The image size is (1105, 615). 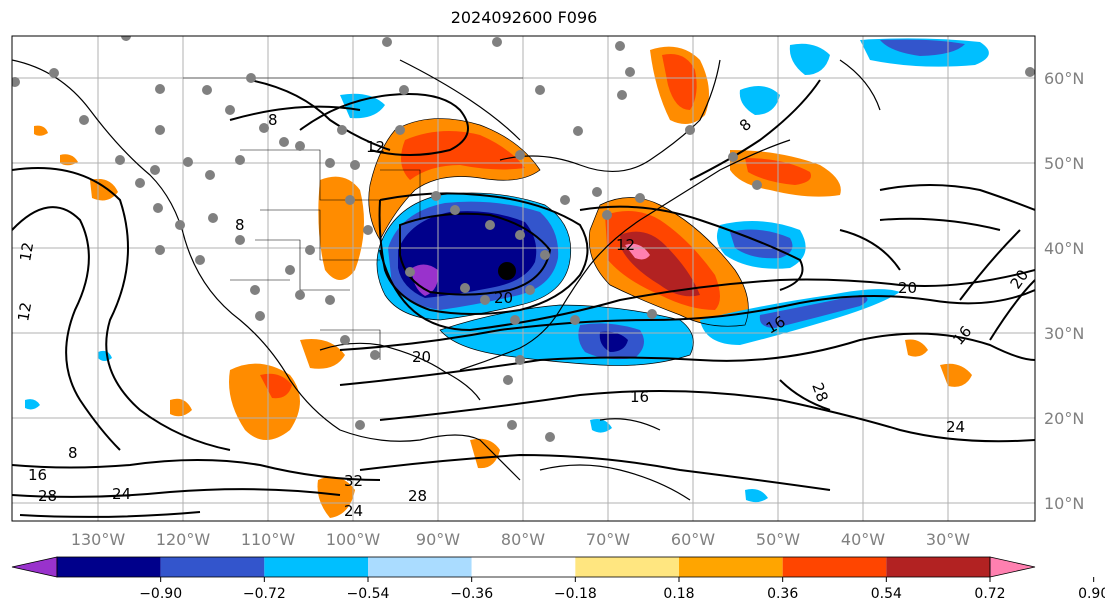 What do you see at coordinates (1064, 503) in the screenshot?
I see `lat-label: 10°N` at bounding box center [1064, 503].